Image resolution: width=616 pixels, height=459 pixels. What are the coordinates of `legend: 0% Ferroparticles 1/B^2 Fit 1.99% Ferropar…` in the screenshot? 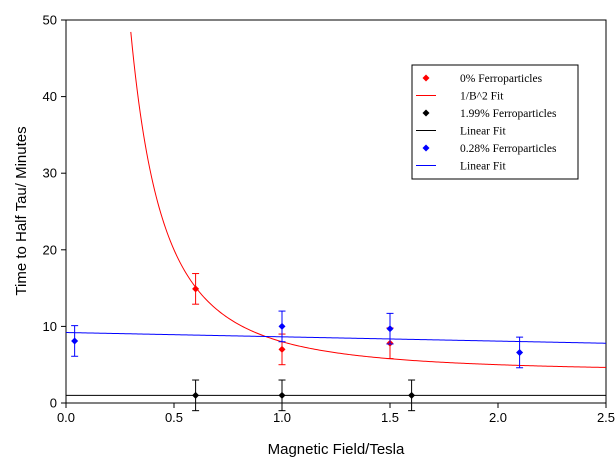 It's located at (495, 122).